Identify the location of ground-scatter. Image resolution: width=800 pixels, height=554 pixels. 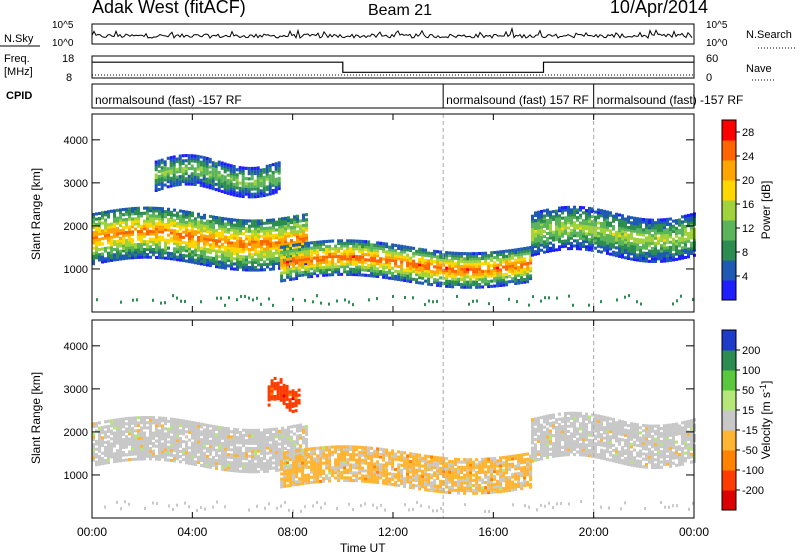
(245, 296).